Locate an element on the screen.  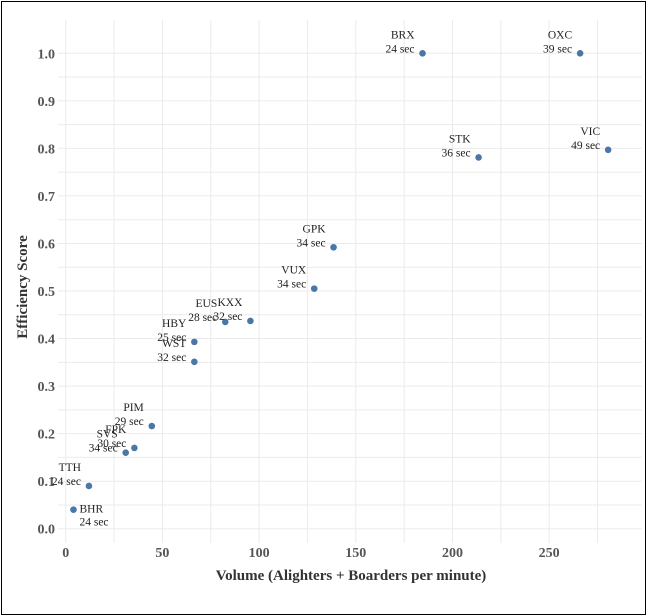
point-time-label: 25 sec is located at coordinates (171, 338).